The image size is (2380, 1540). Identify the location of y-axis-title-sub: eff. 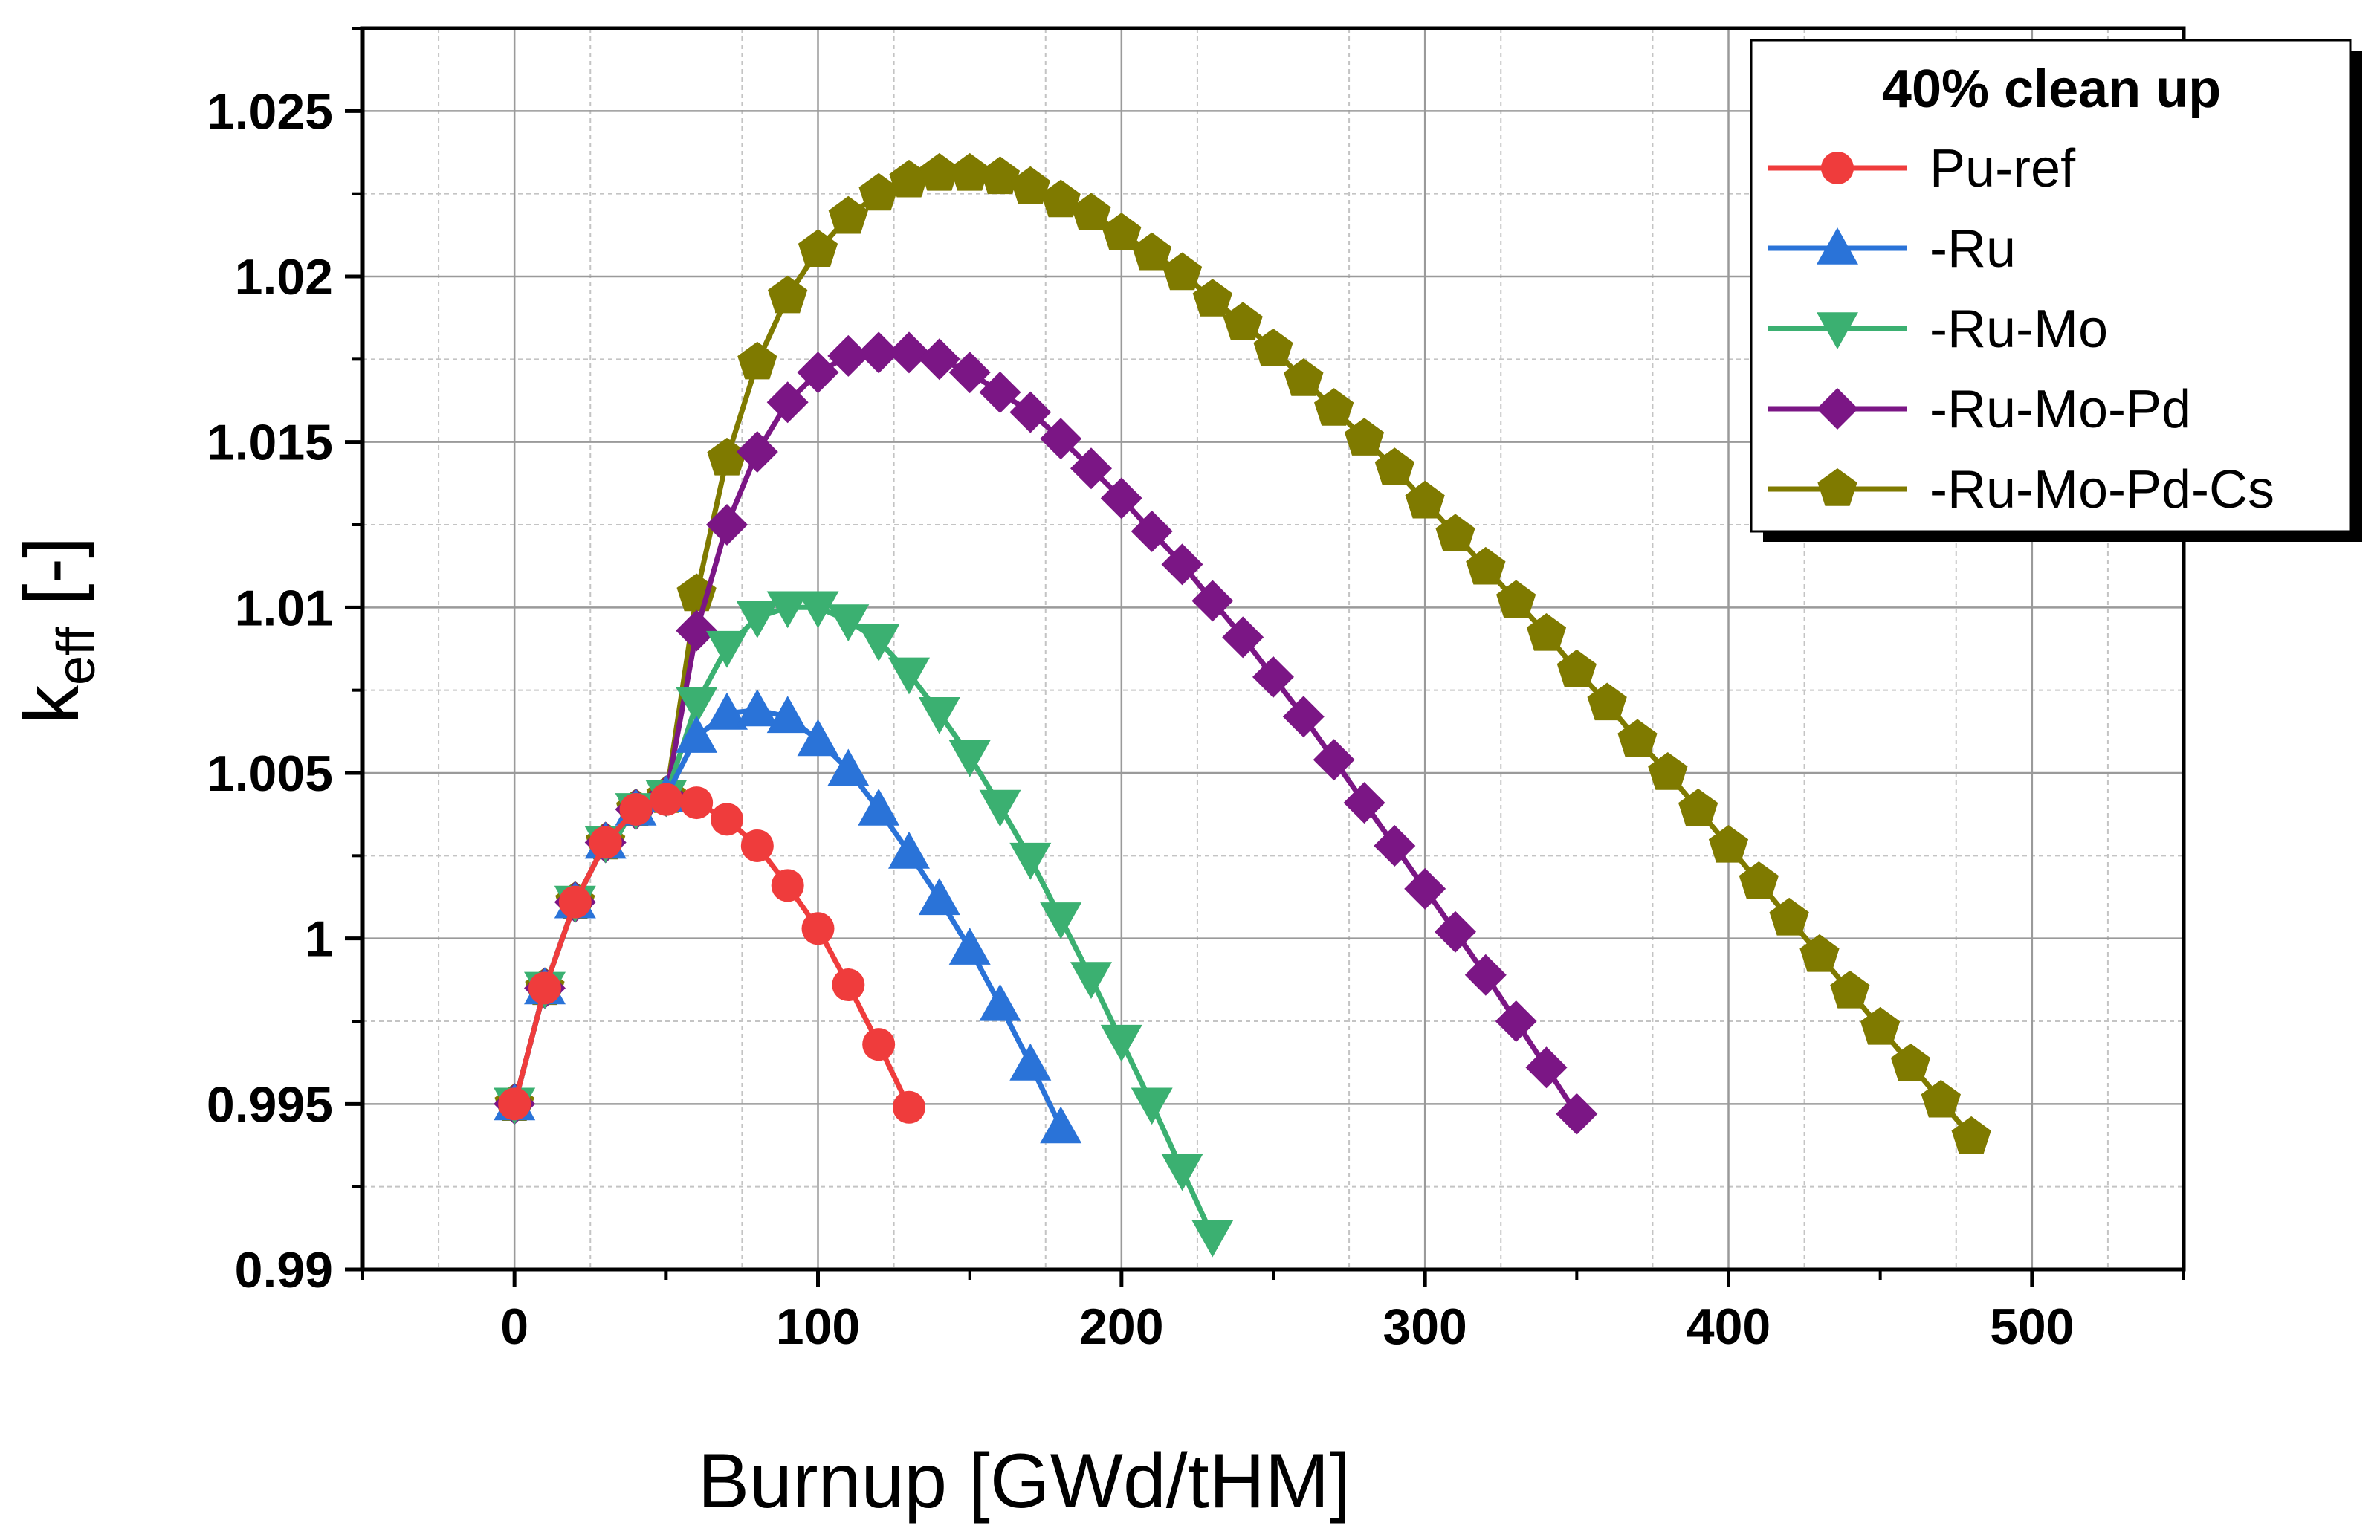
(76, 655).